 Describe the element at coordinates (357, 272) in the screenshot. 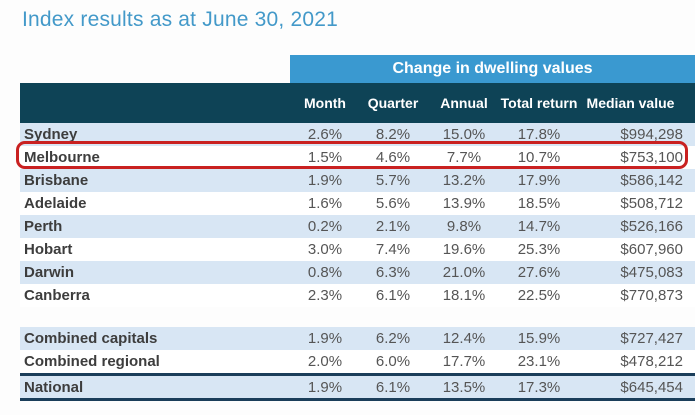

I see `table-row-darwin: Darwin 0.8% 6.3% 21.0% 27.6% $475,083` at that location.